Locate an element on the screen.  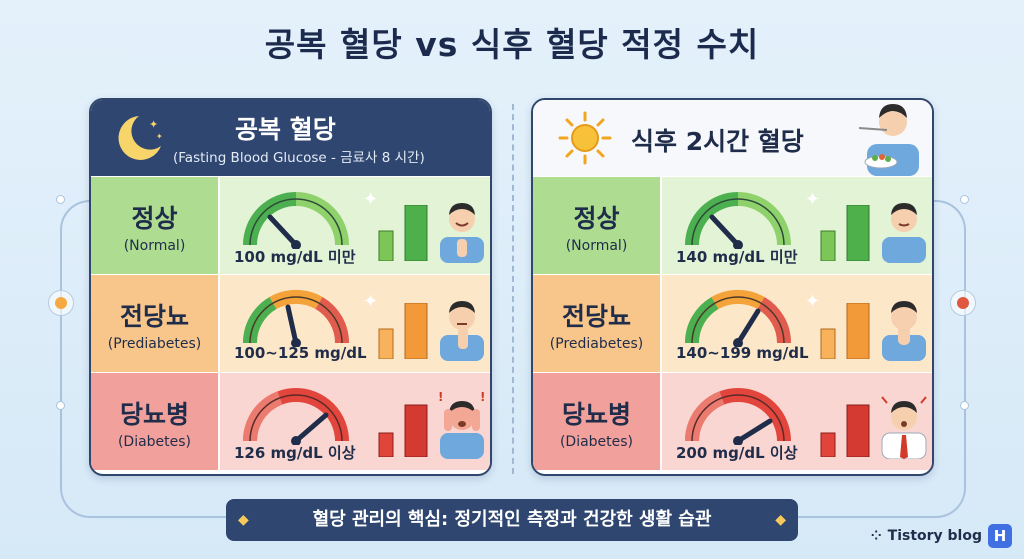
concerned-person-icon is located at coordinates (904, 331).